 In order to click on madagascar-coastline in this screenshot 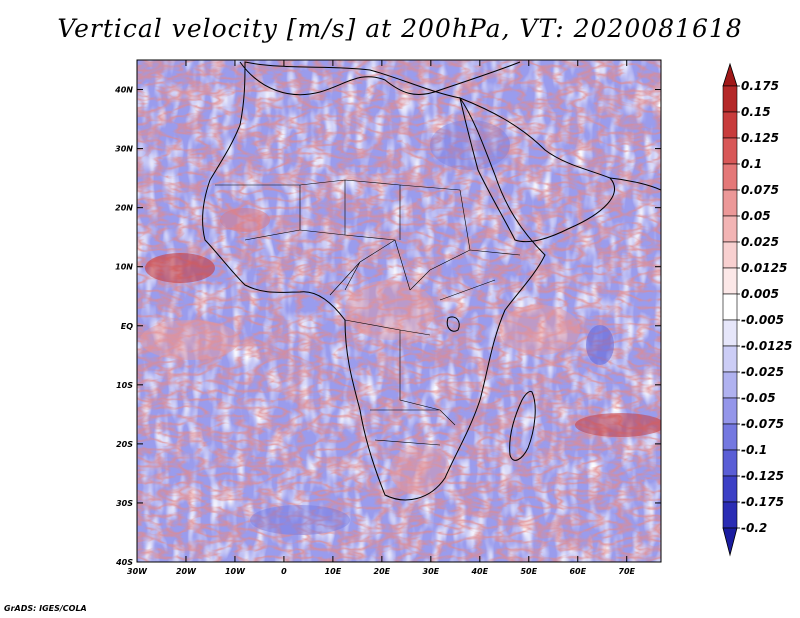, I will do `click(522, 425)`.